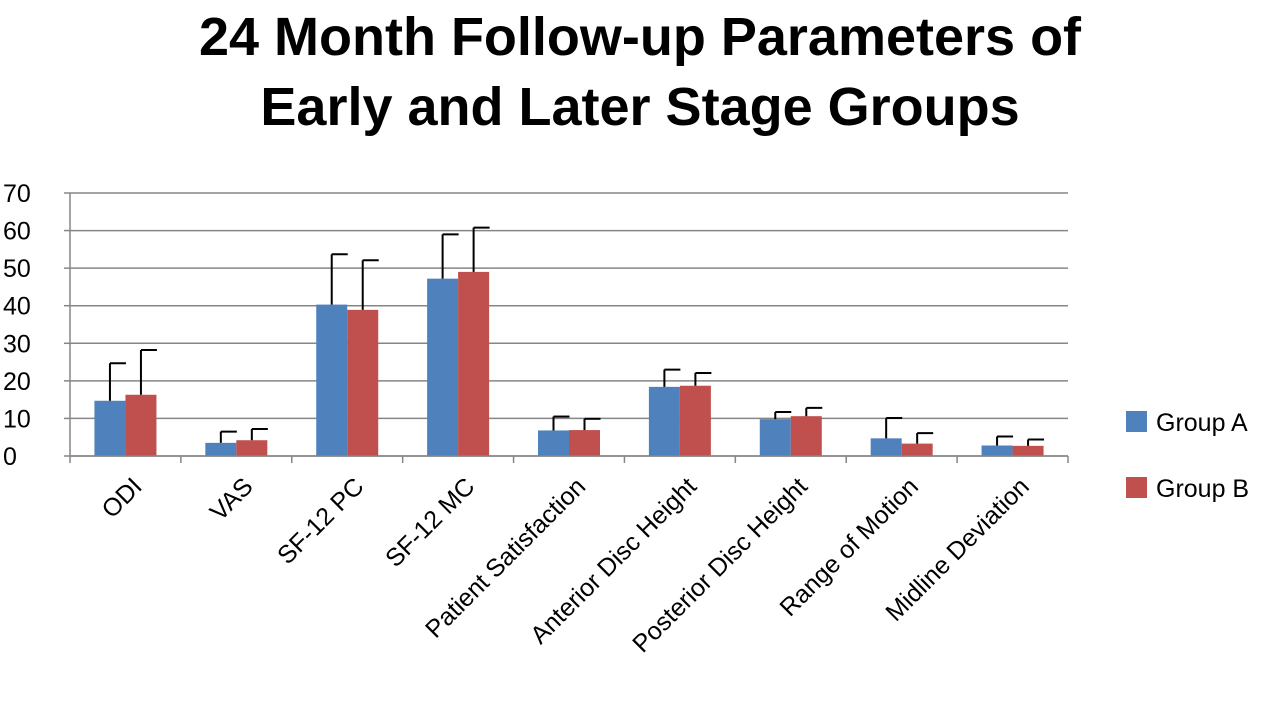 Image resolution: width=1280 pixels, height=727 pixels. I want to click on chart-title-line-2: Early and Later Stage Groups, so click(640, 107).